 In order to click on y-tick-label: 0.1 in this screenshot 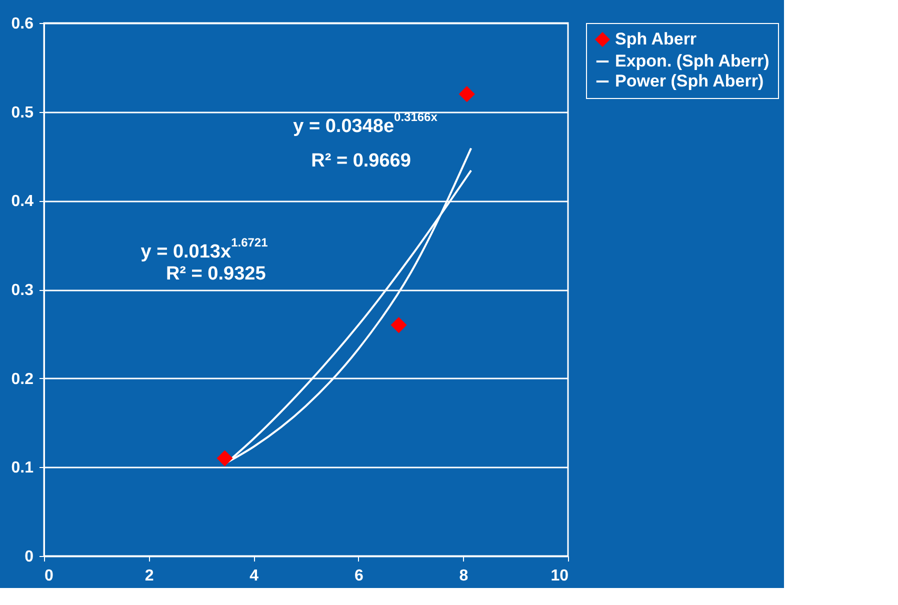, I will do `click(22, 468)`.